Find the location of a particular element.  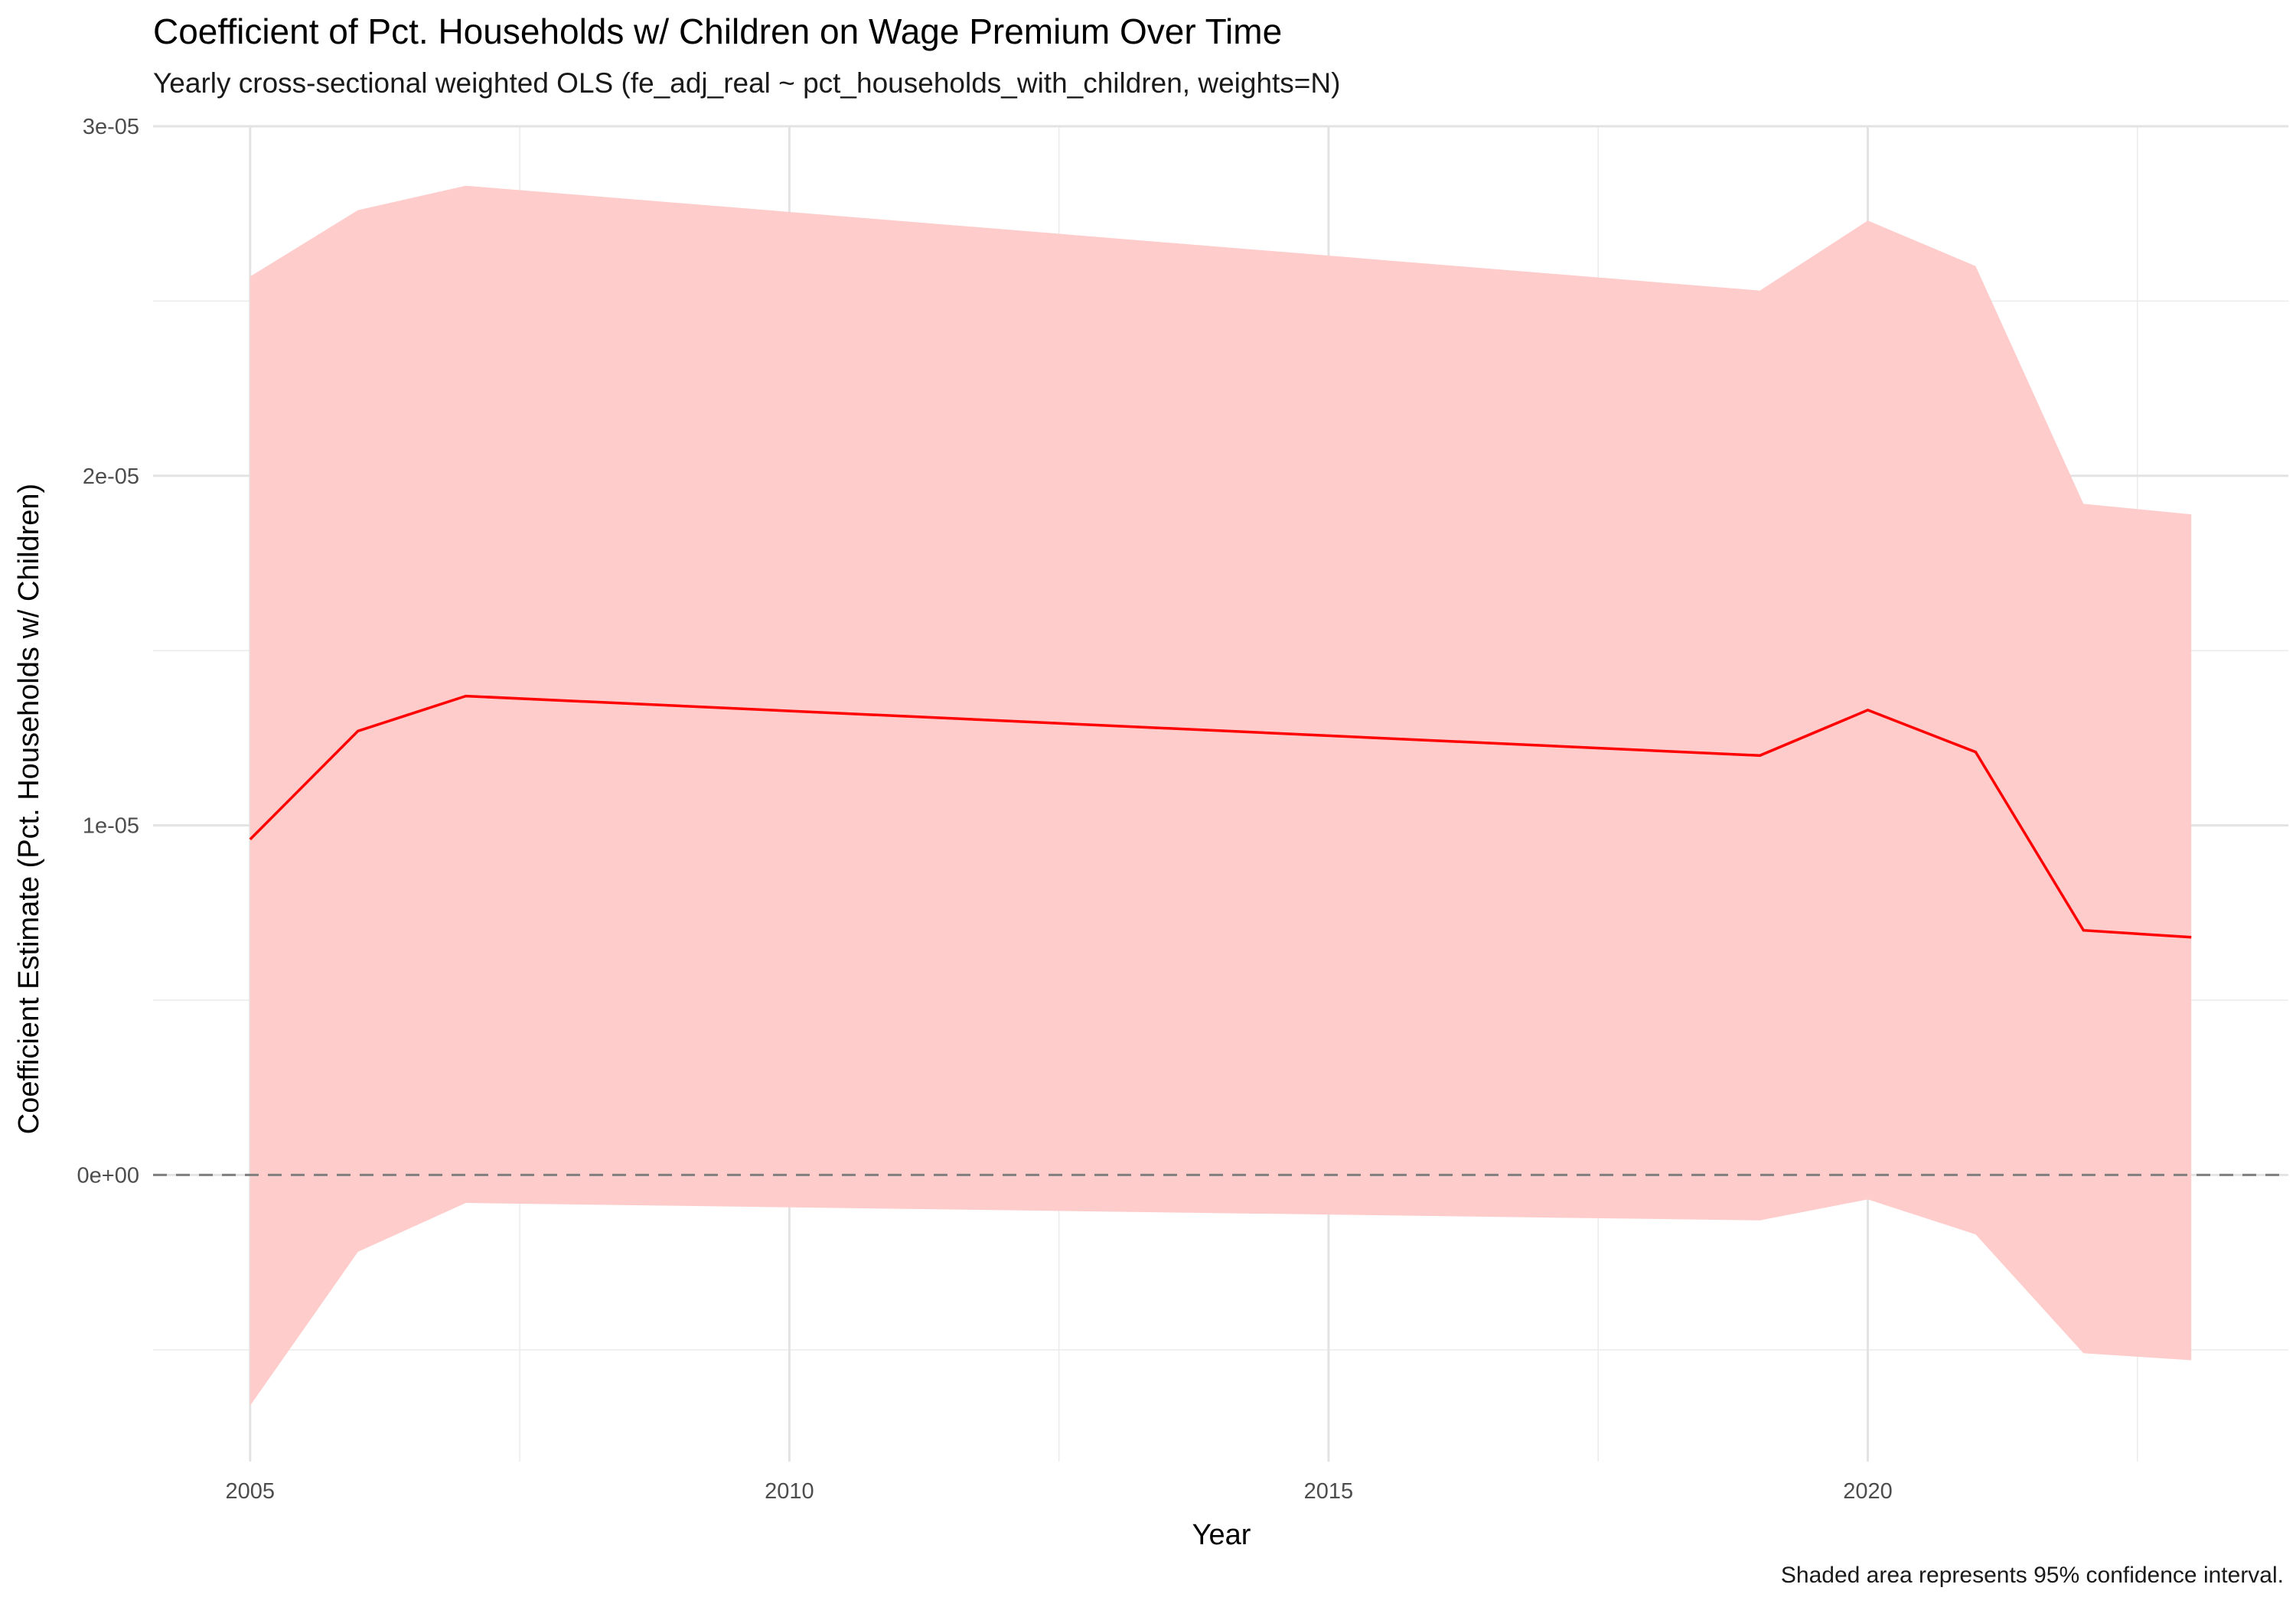

y-tick-label: 2e-05 is located at coordinates (111, 476).